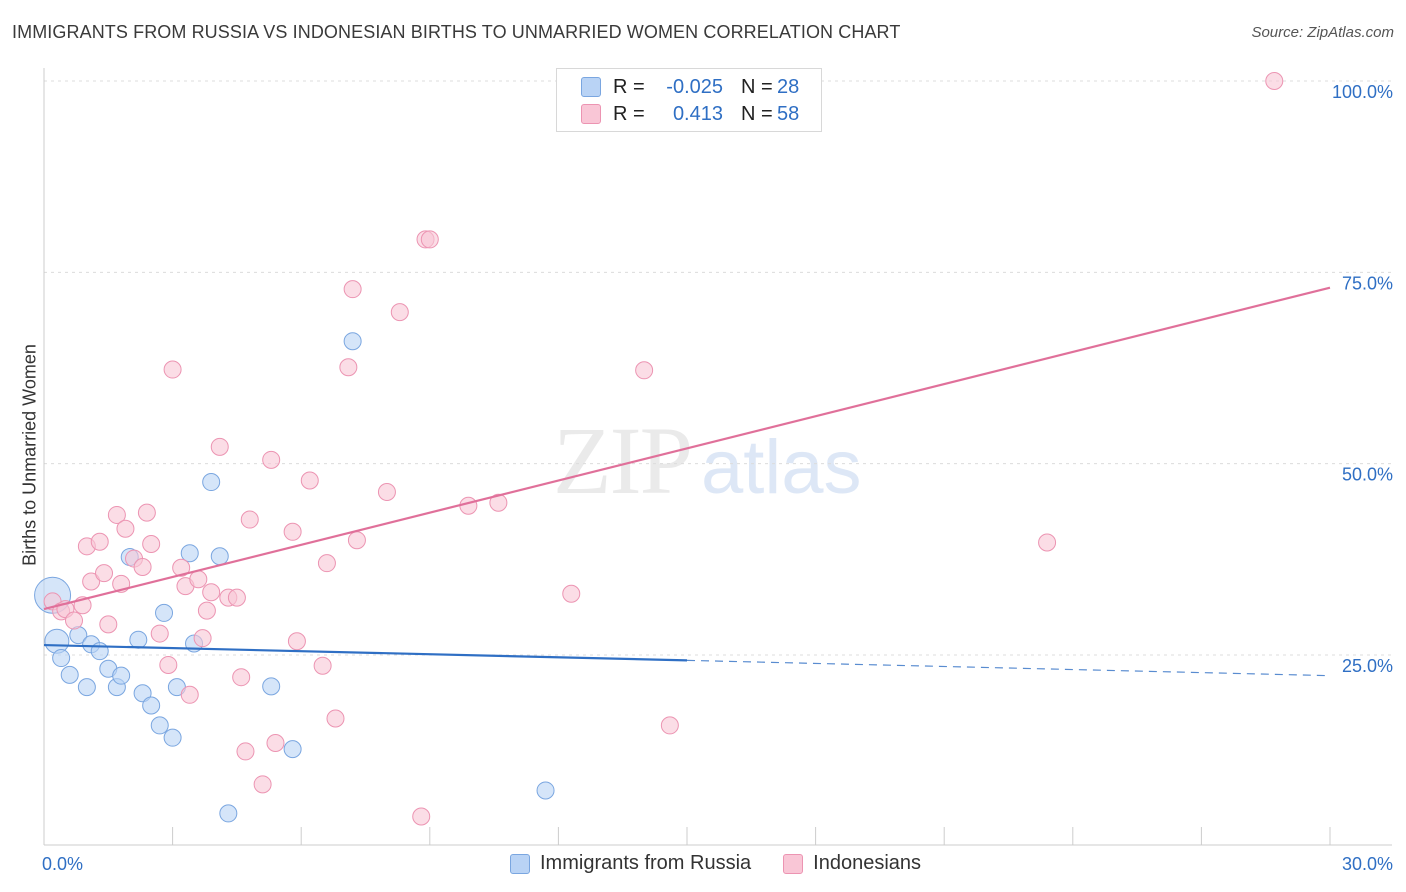 The width and height of the screenshot is (1406, 892). What do you see at coordinates (591, 114) in the screenshot?
I see `legend-swatch-indonesians` at bounding box center [591, 114].